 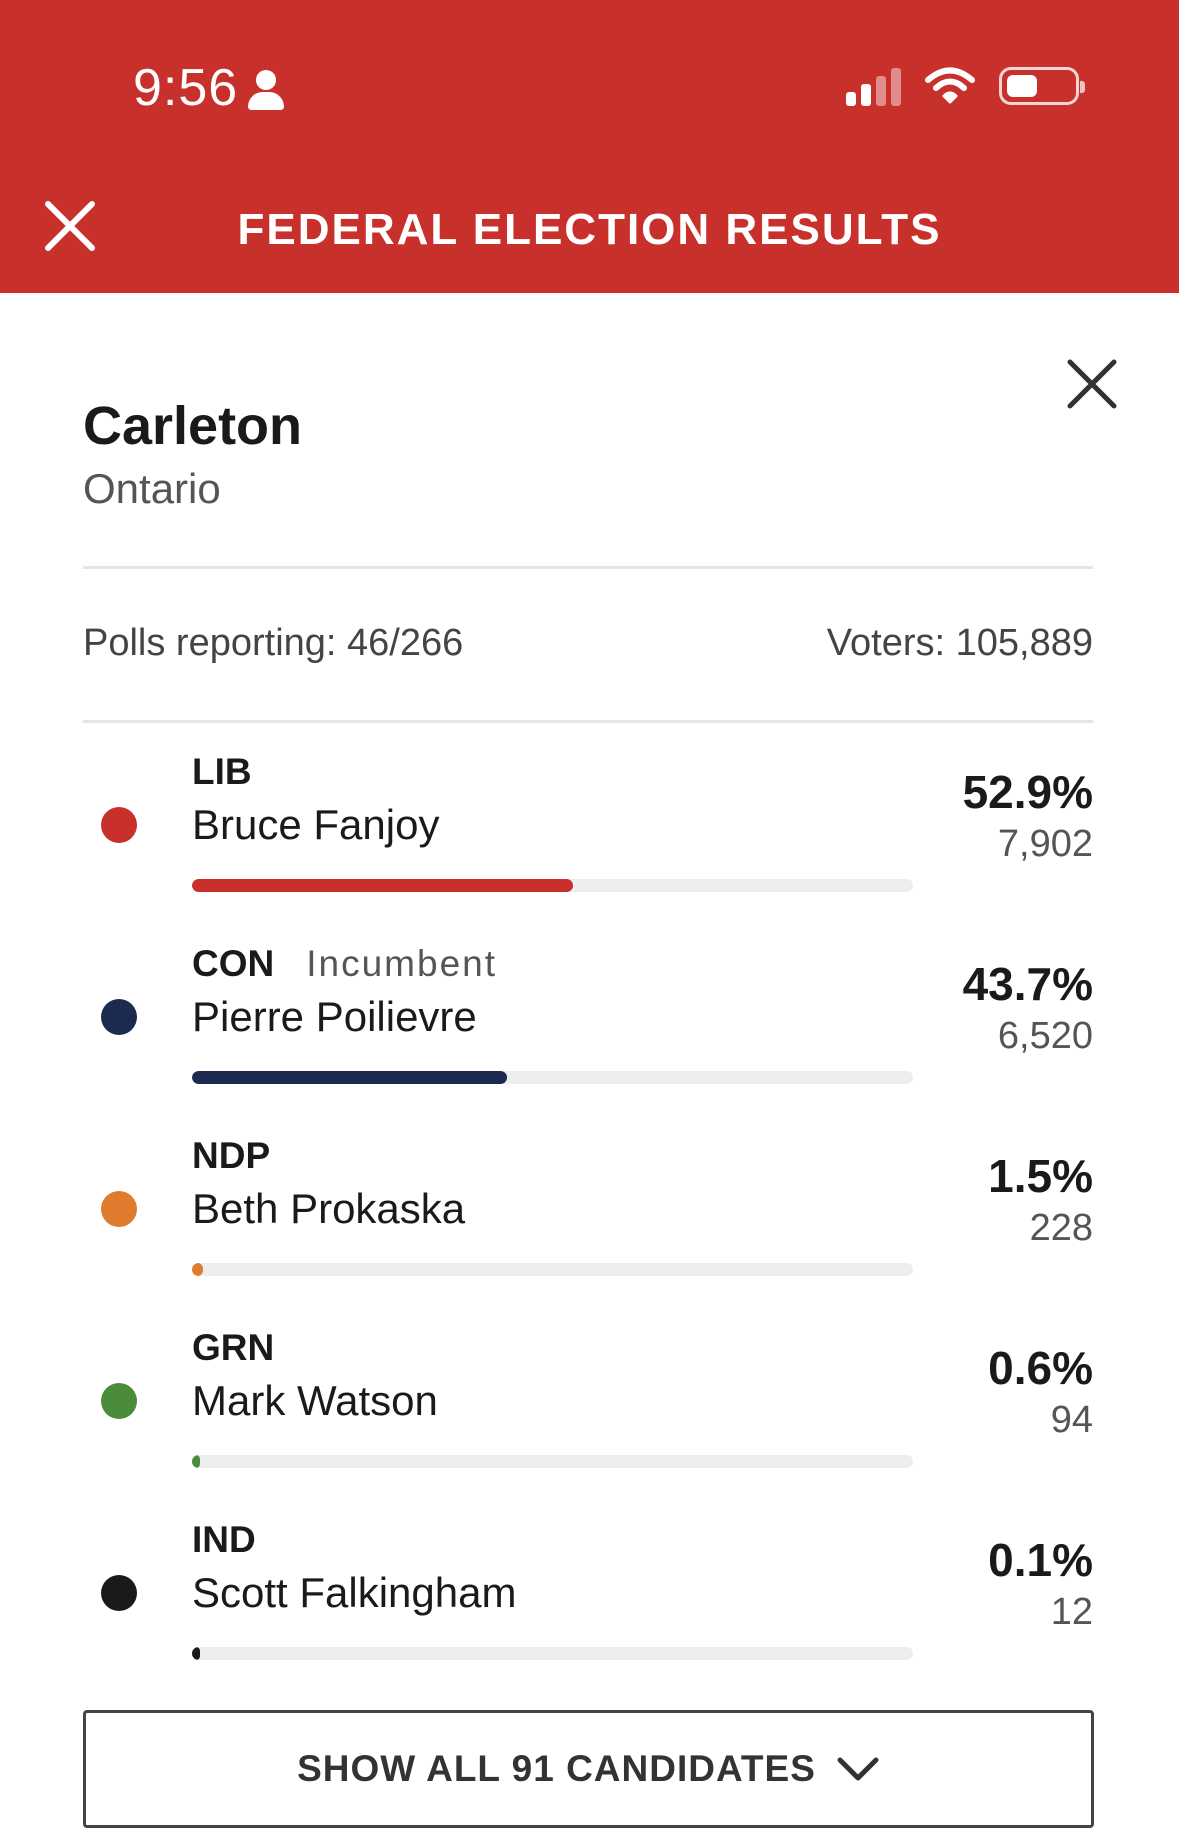 What do you see at coordinates (231, 1155) in the screenshot?
I see `party-abbreviation: NDP` at bounding box center [231, 1155].